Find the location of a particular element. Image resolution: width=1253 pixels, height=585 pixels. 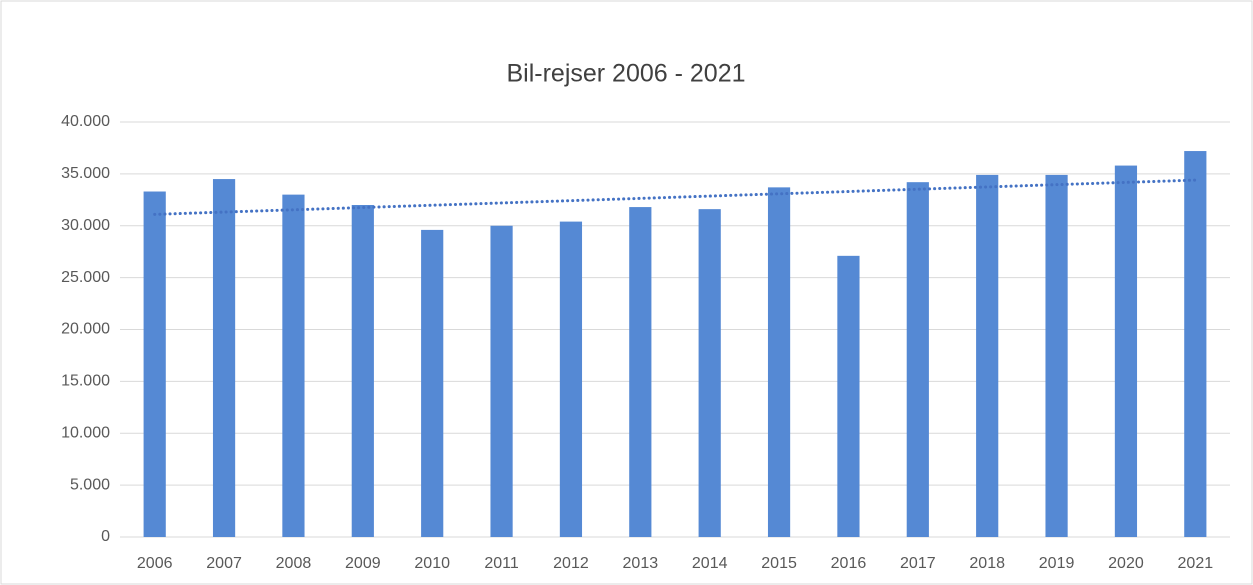

x-tick-label: 2017 is located at coordinates (918, 563).